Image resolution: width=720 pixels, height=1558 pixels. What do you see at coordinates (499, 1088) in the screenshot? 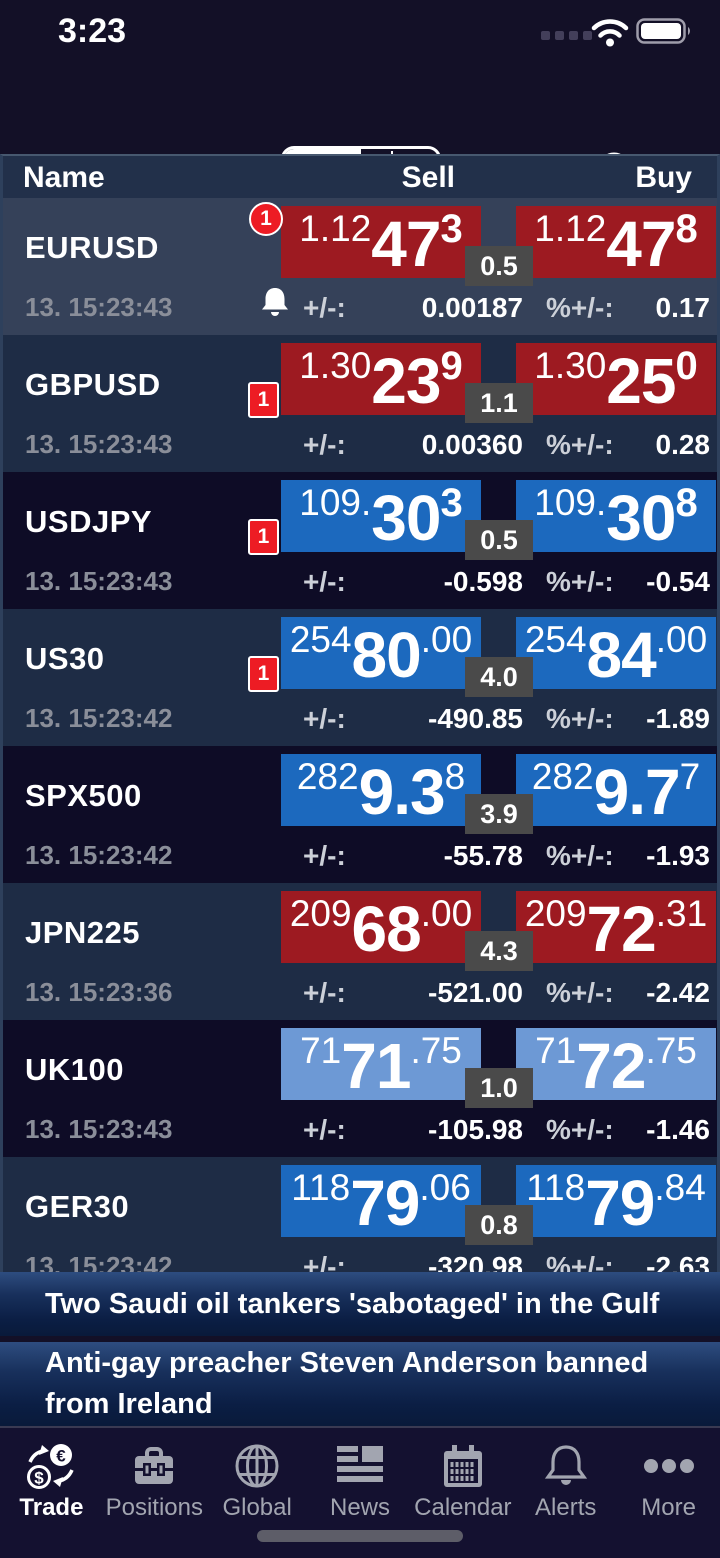
I see `spread-badge: 1.0` at bounding box center [499, 1088].